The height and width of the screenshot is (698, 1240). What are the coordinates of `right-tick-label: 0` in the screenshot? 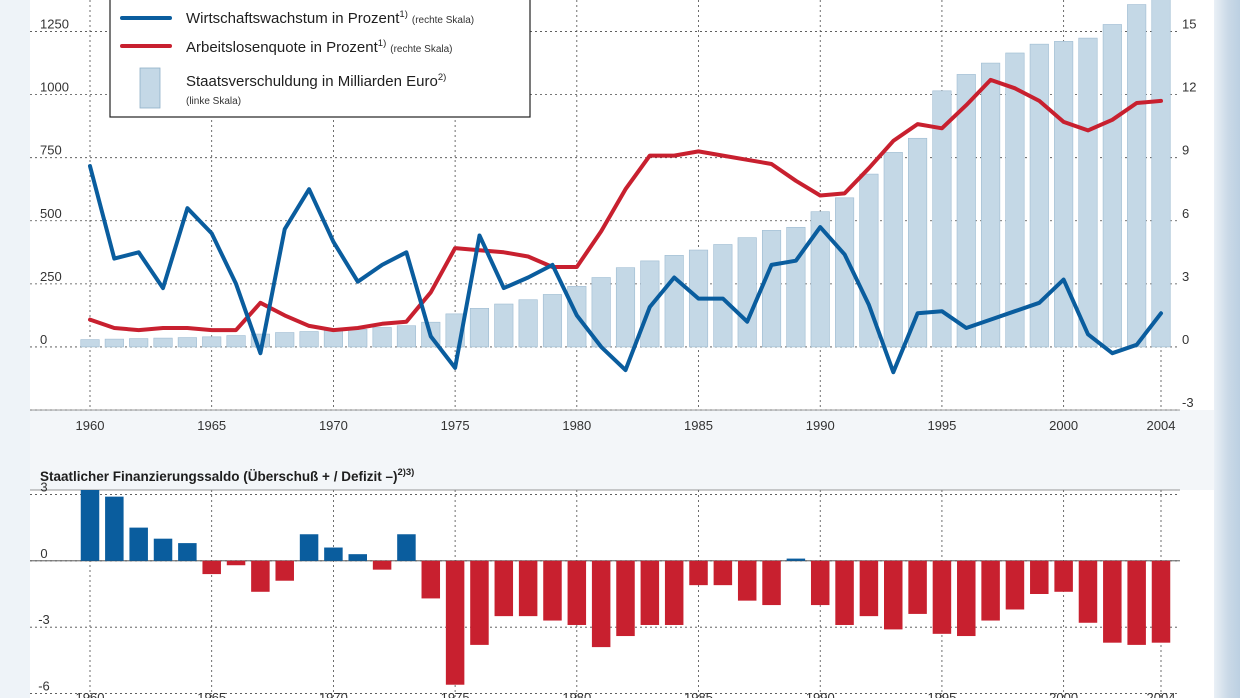 It's located at (1185, 339).